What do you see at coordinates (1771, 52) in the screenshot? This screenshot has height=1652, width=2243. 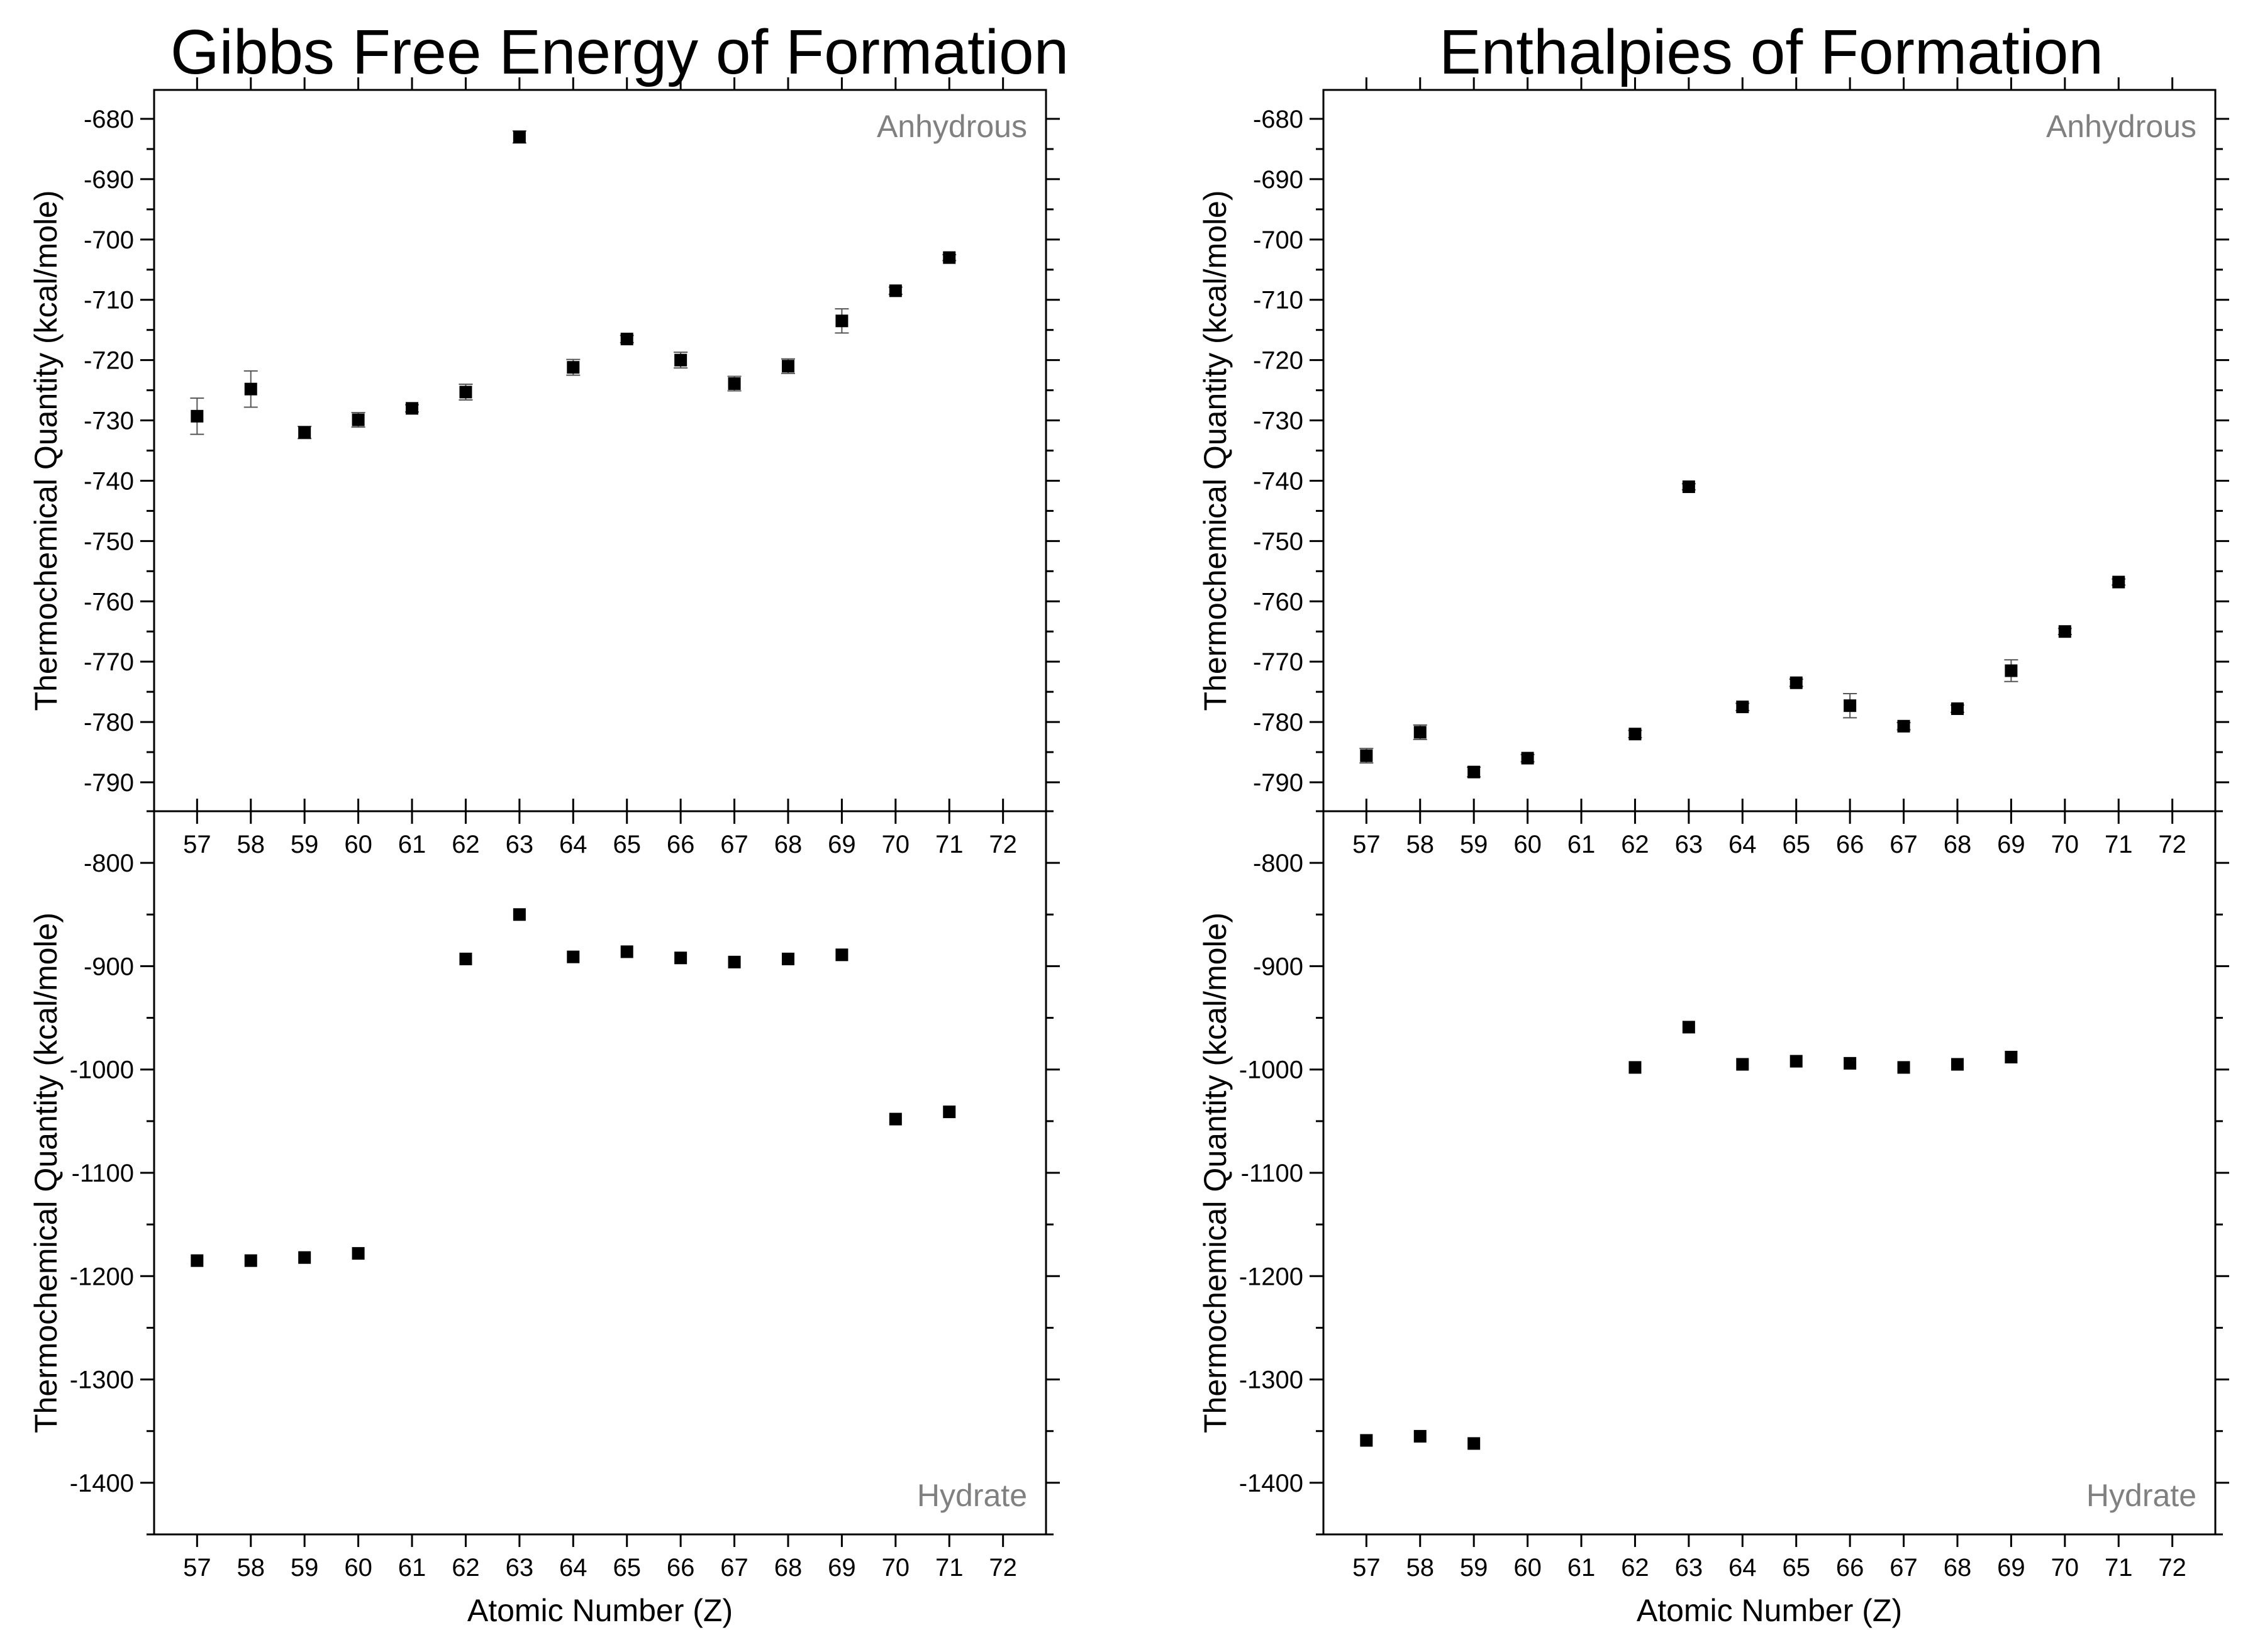 I see `chart-title: Enthalpies of Formation` at bounding box center [1771, 52].